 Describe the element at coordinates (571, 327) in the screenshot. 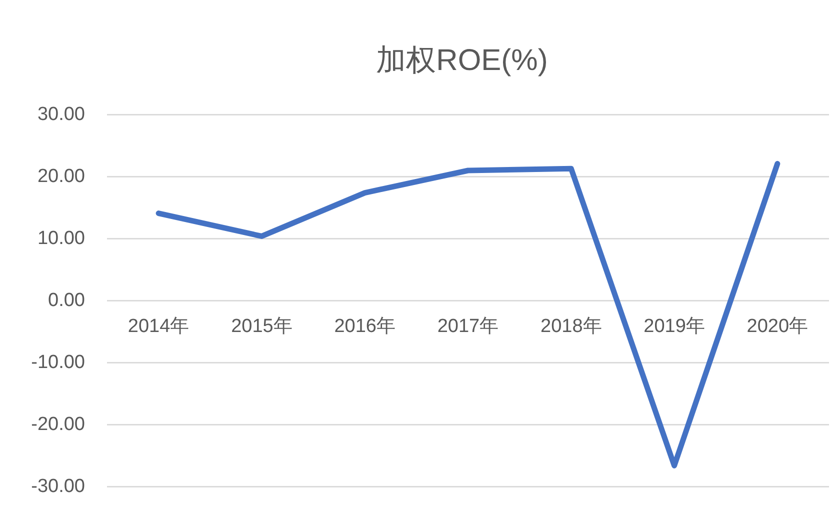

I see `xtick-label: 2018年` at that location.